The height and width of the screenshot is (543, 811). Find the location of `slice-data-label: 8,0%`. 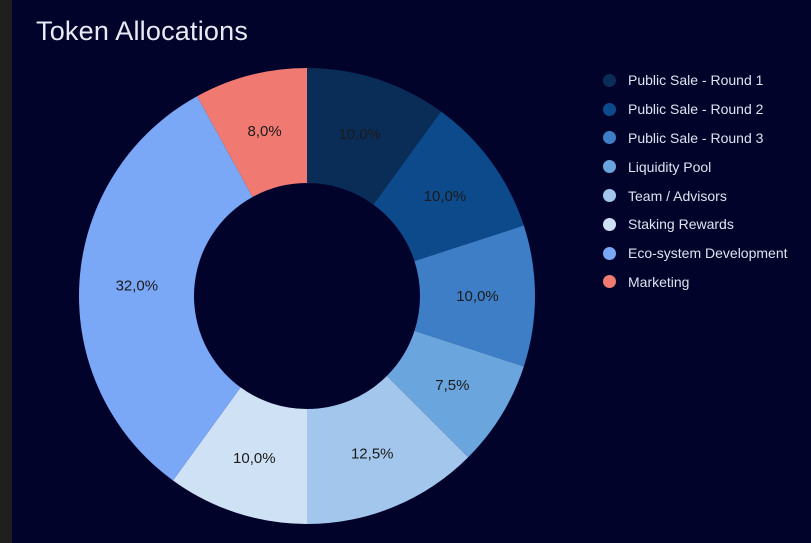

slice-data-label: 8,0% is located at coordinates (264, 131).